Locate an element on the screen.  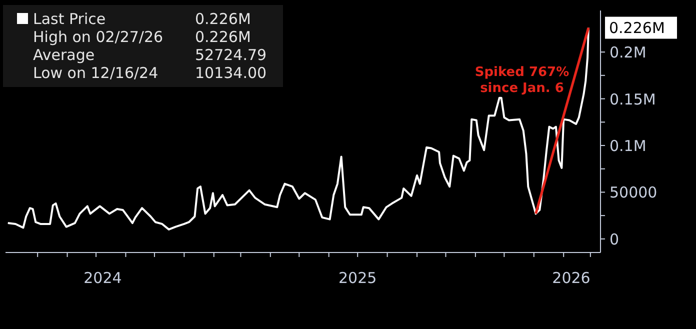
x-tick-label: 2025 is located at coordinates (357, 278).